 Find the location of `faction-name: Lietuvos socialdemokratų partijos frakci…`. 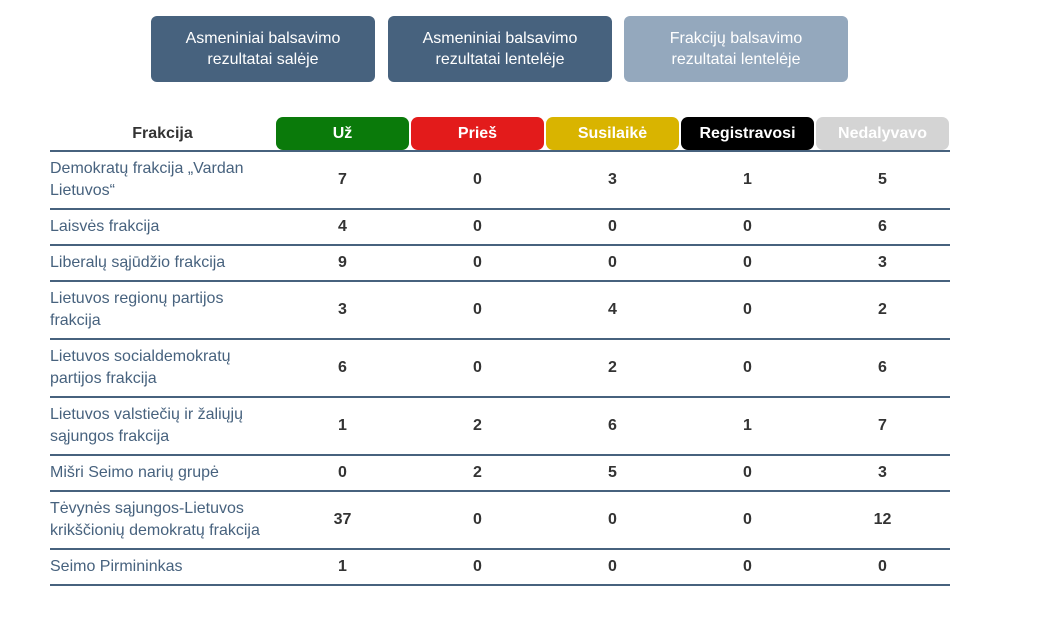

faction-name: Lietuvos socialdemokratų partijos frakci… is located at coordinates (140, 367).